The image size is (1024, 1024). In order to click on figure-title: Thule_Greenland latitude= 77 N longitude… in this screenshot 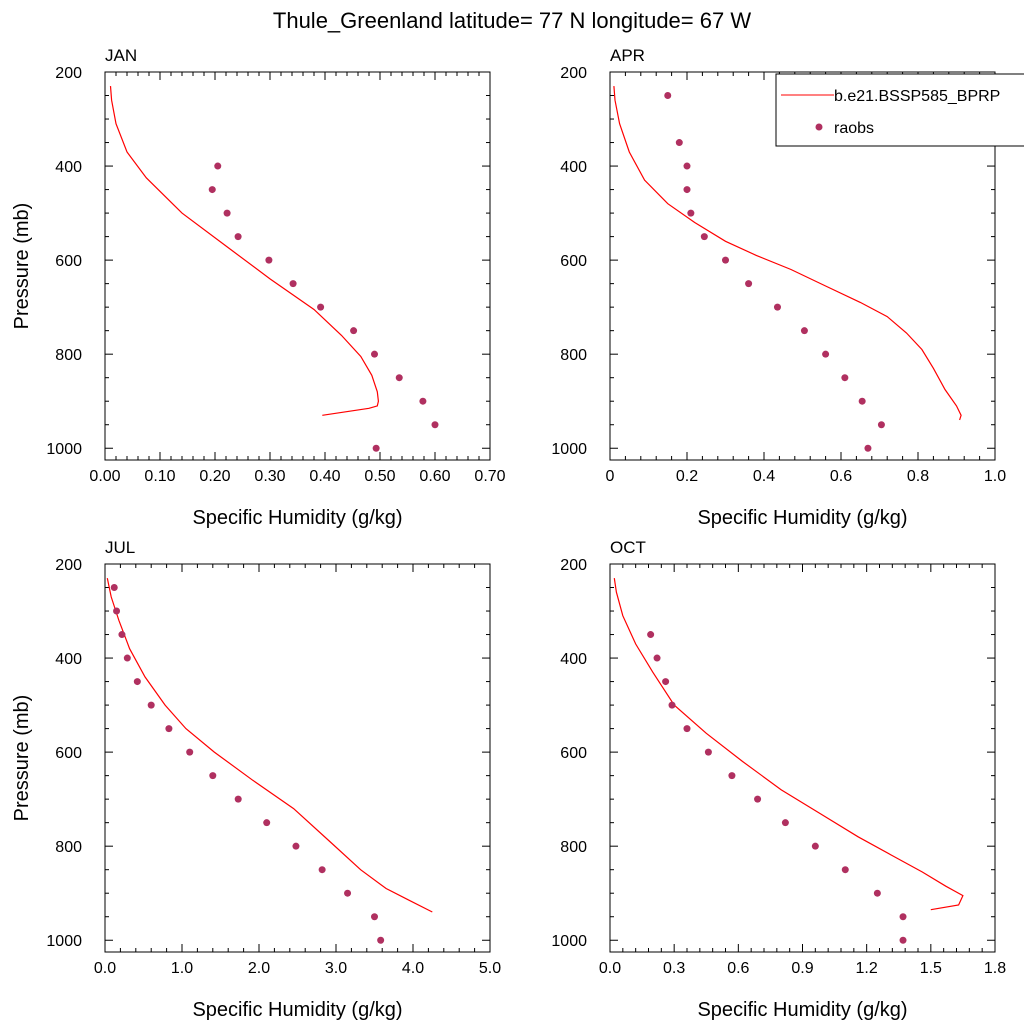, I will do `click(512, 20)`.